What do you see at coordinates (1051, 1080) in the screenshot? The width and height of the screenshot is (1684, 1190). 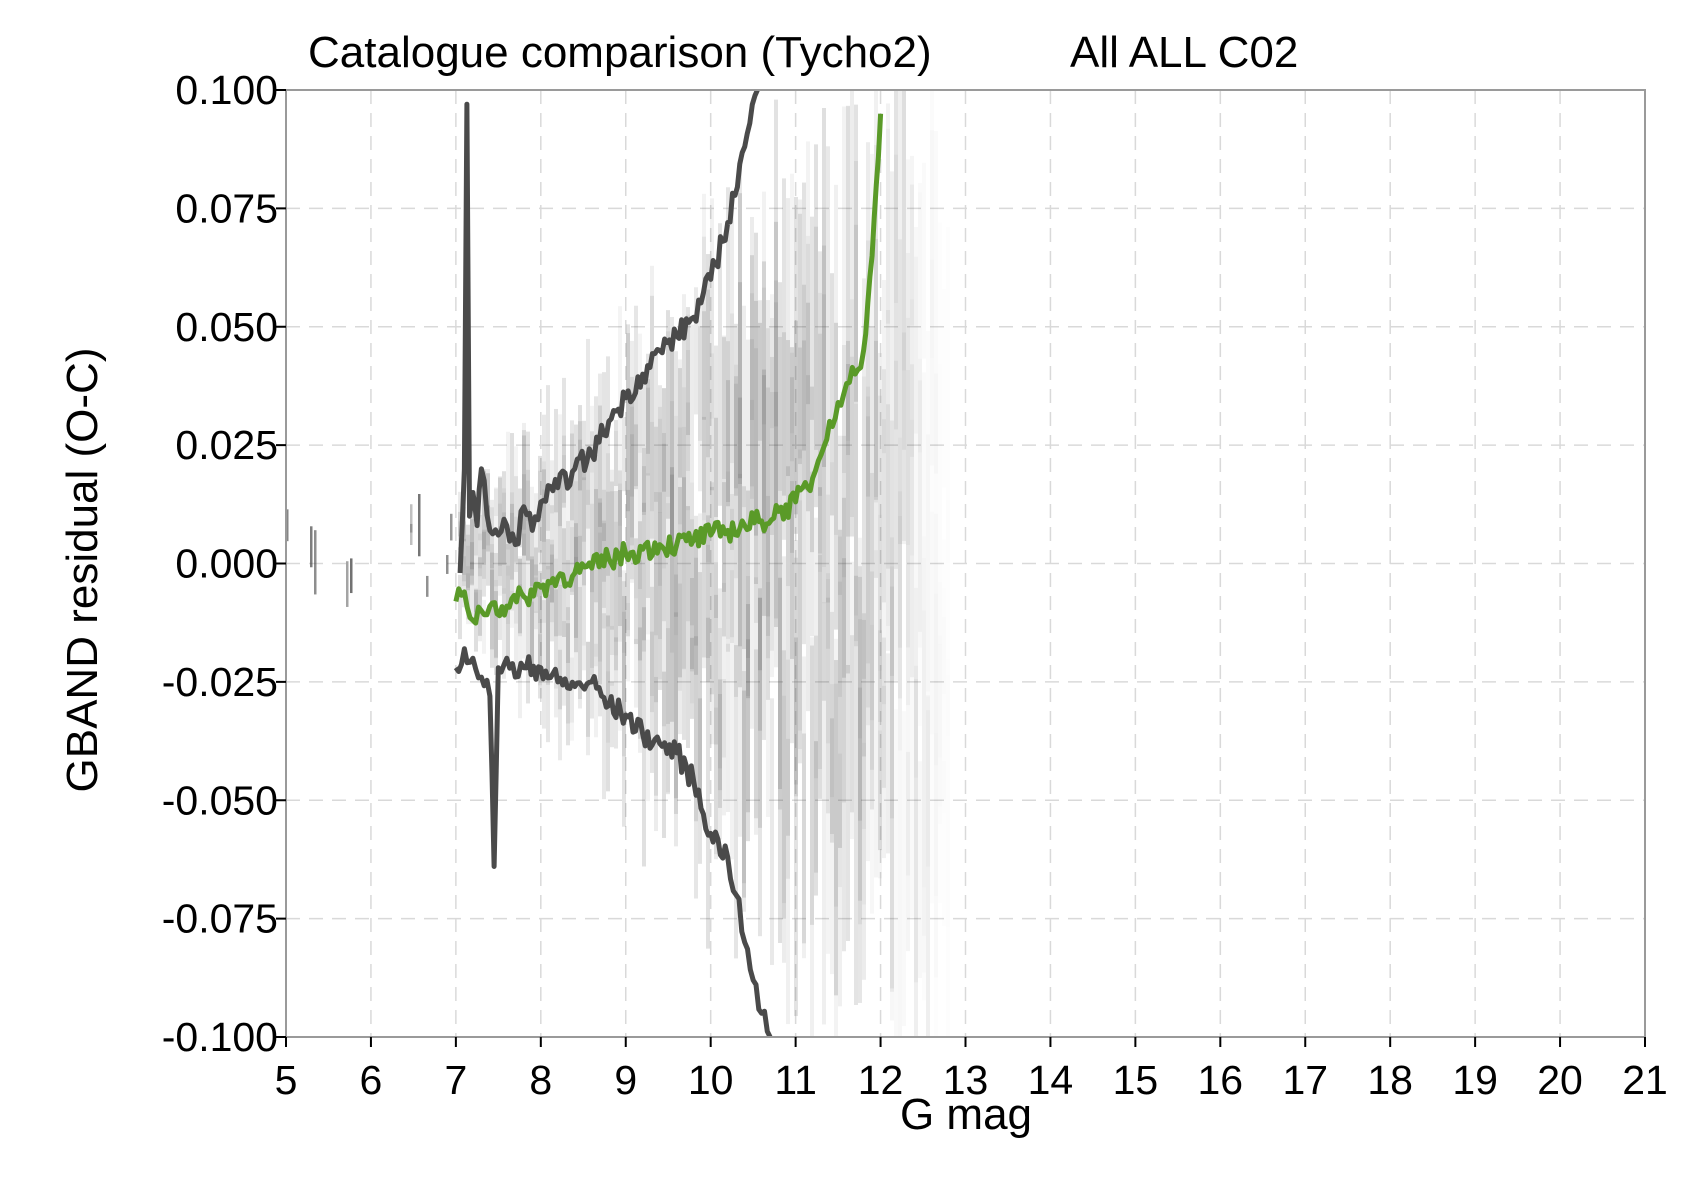 I see `x-tick-label-14: 14` at bounding box center [1051, 1080].